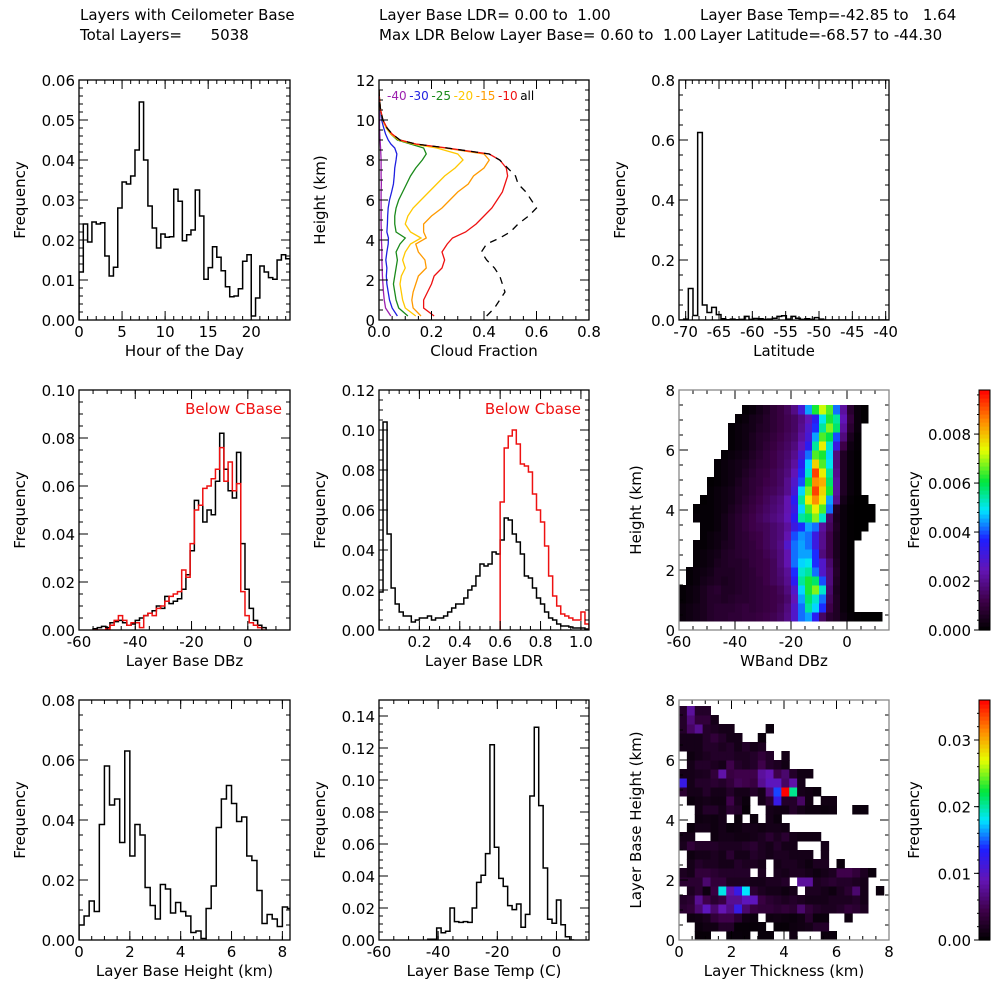 The width and height of the screenshot is (1000, 1000). What do you see at coordinates (232, 952) in the screenshot?
I see `x-tick-label: 6` at bounding box center [232, 952].